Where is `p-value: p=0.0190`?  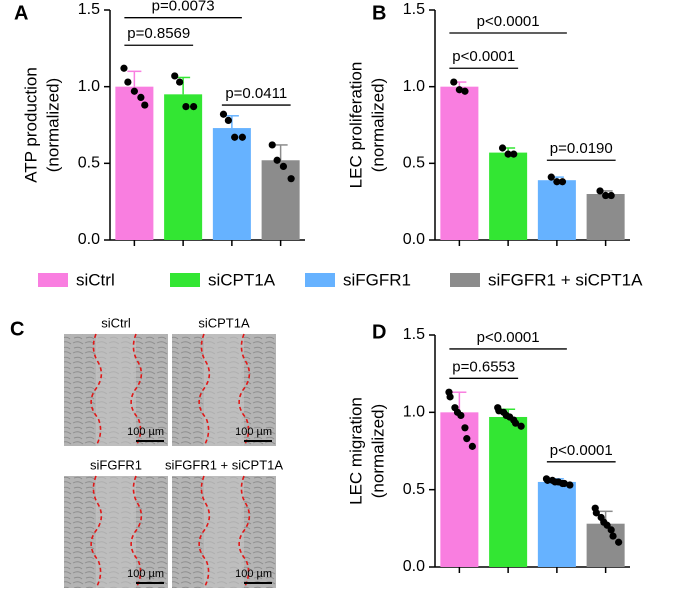
p-value: p=0.0190 is located at coordinates (581, 148).